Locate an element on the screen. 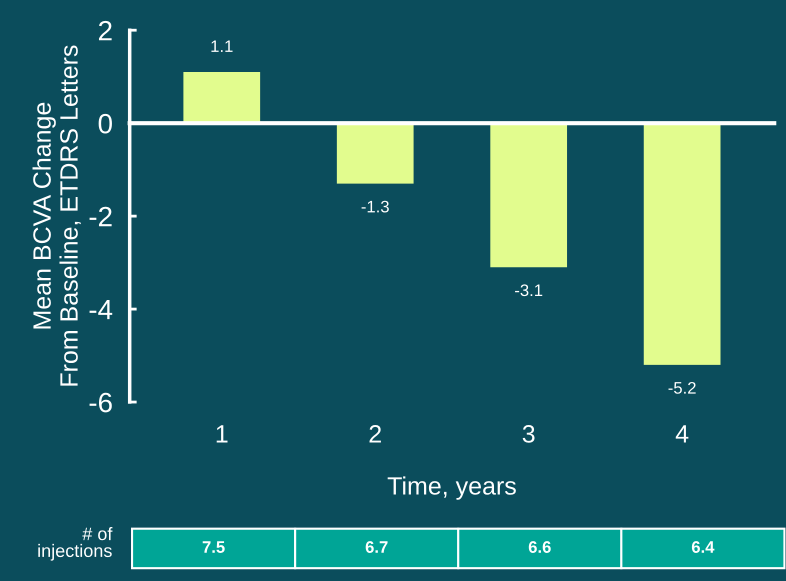  x-tick-label: 1 is located at coordinates (222, 433).